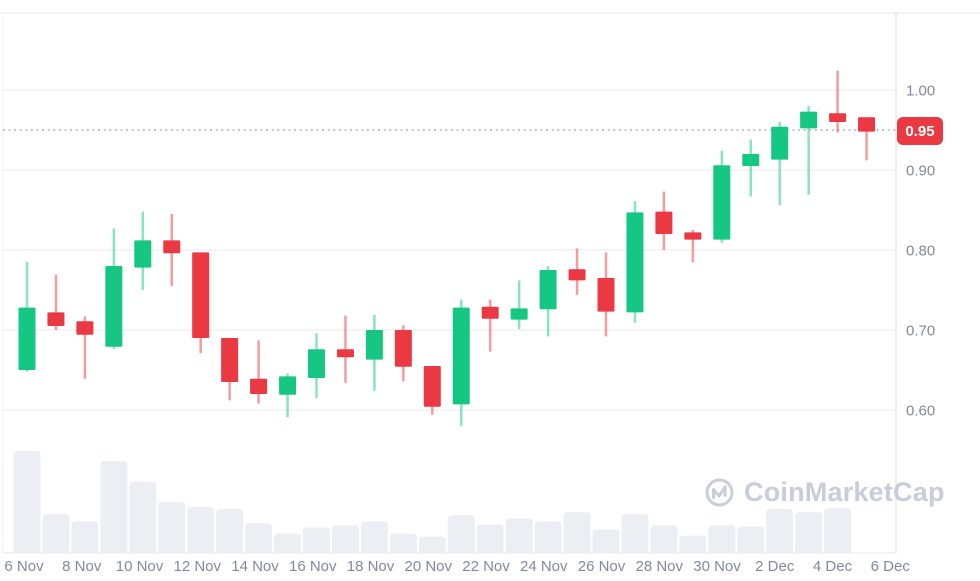  Describe the element at coordinates (486, 566) in the screenshot. I see `x-axis-tick-label: 22 Nov` at that location.